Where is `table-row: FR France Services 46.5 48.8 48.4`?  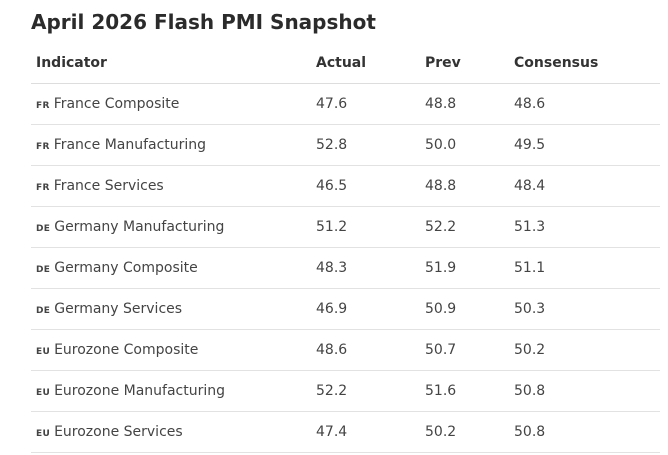
table-row: FR France Services 46.5 48.8 48.4 is located at coordinates (345, 186).